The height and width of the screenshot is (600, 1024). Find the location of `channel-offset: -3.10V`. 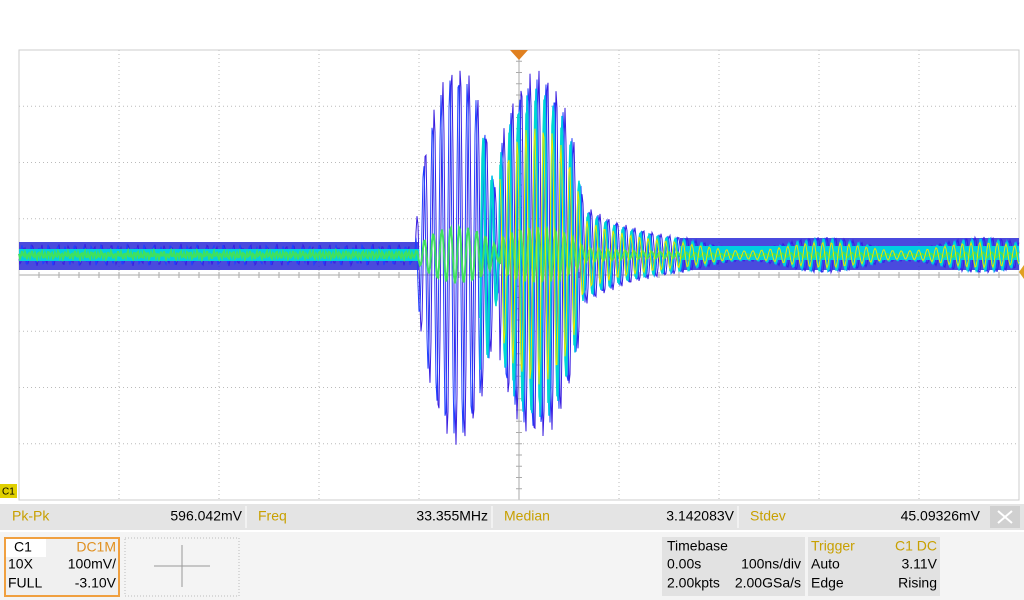

channel-offset: -3.10V is located at coordinates (96, 583).